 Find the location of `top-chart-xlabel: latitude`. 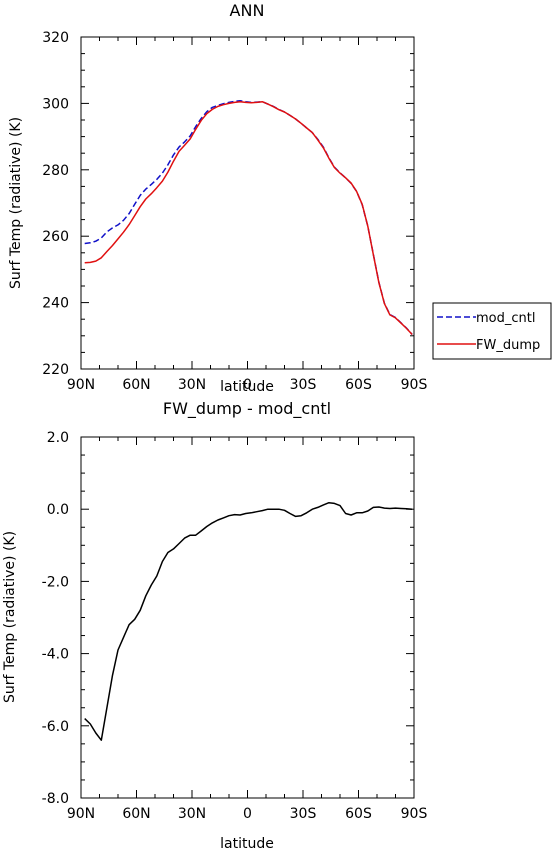

top-chart-xlabel: latitude is located at coordinates (247, 387).